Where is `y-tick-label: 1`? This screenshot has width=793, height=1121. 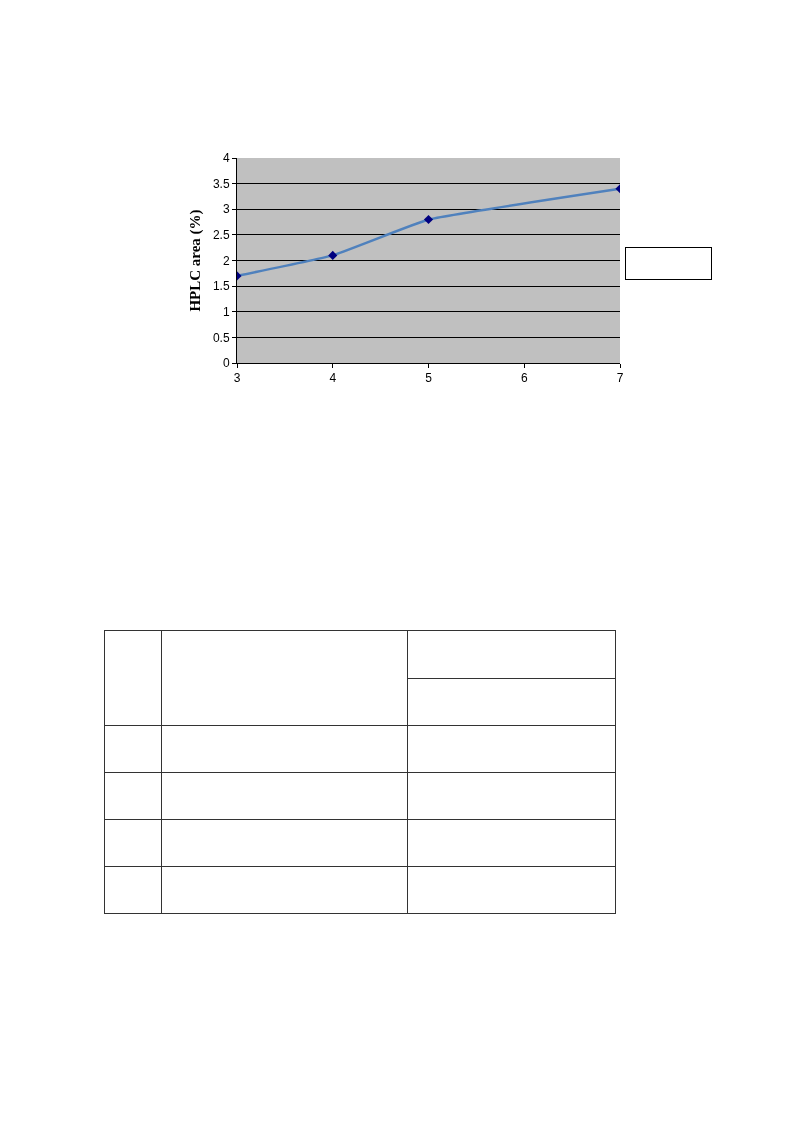 y-tick-label: 1 is located at coordinates (226, 311).